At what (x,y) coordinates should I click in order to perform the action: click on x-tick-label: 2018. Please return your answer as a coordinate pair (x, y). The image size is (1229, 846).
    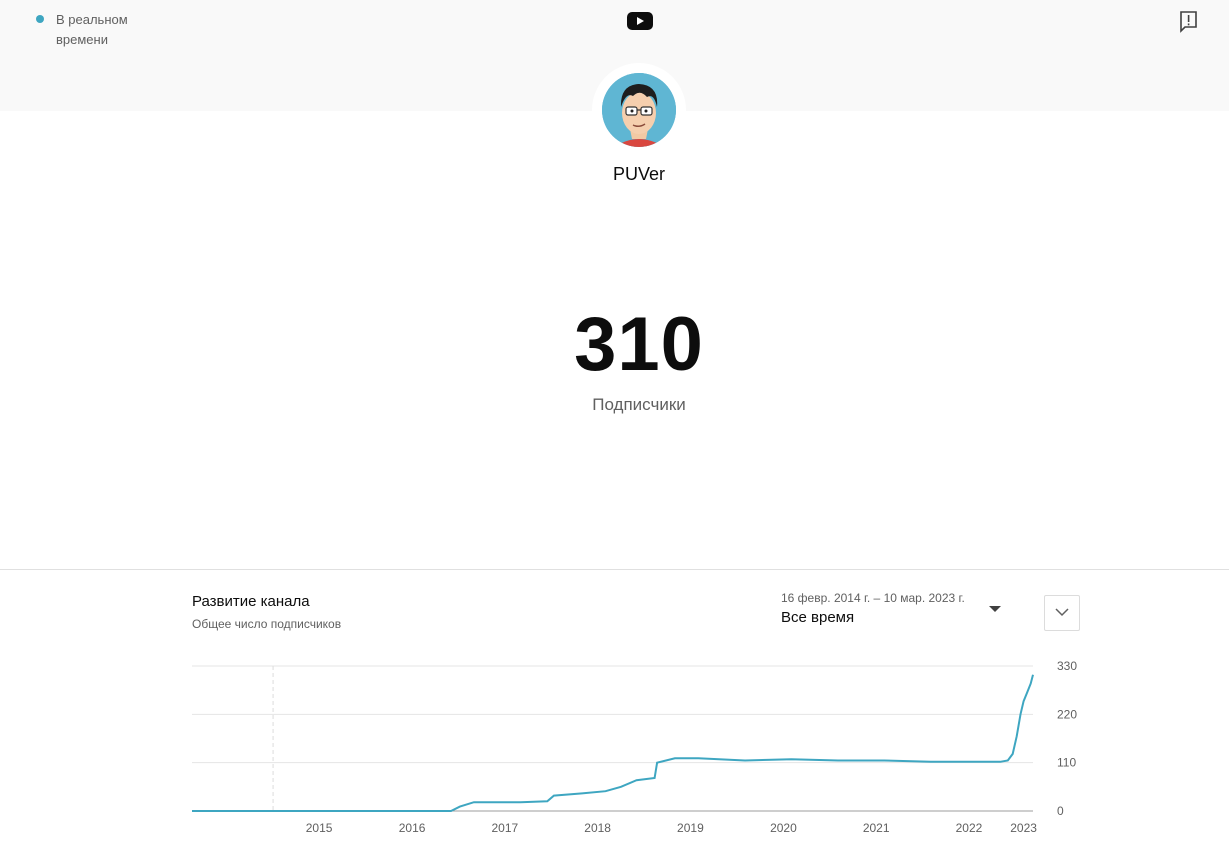
    Looking at the image, I should click on (597, 828).